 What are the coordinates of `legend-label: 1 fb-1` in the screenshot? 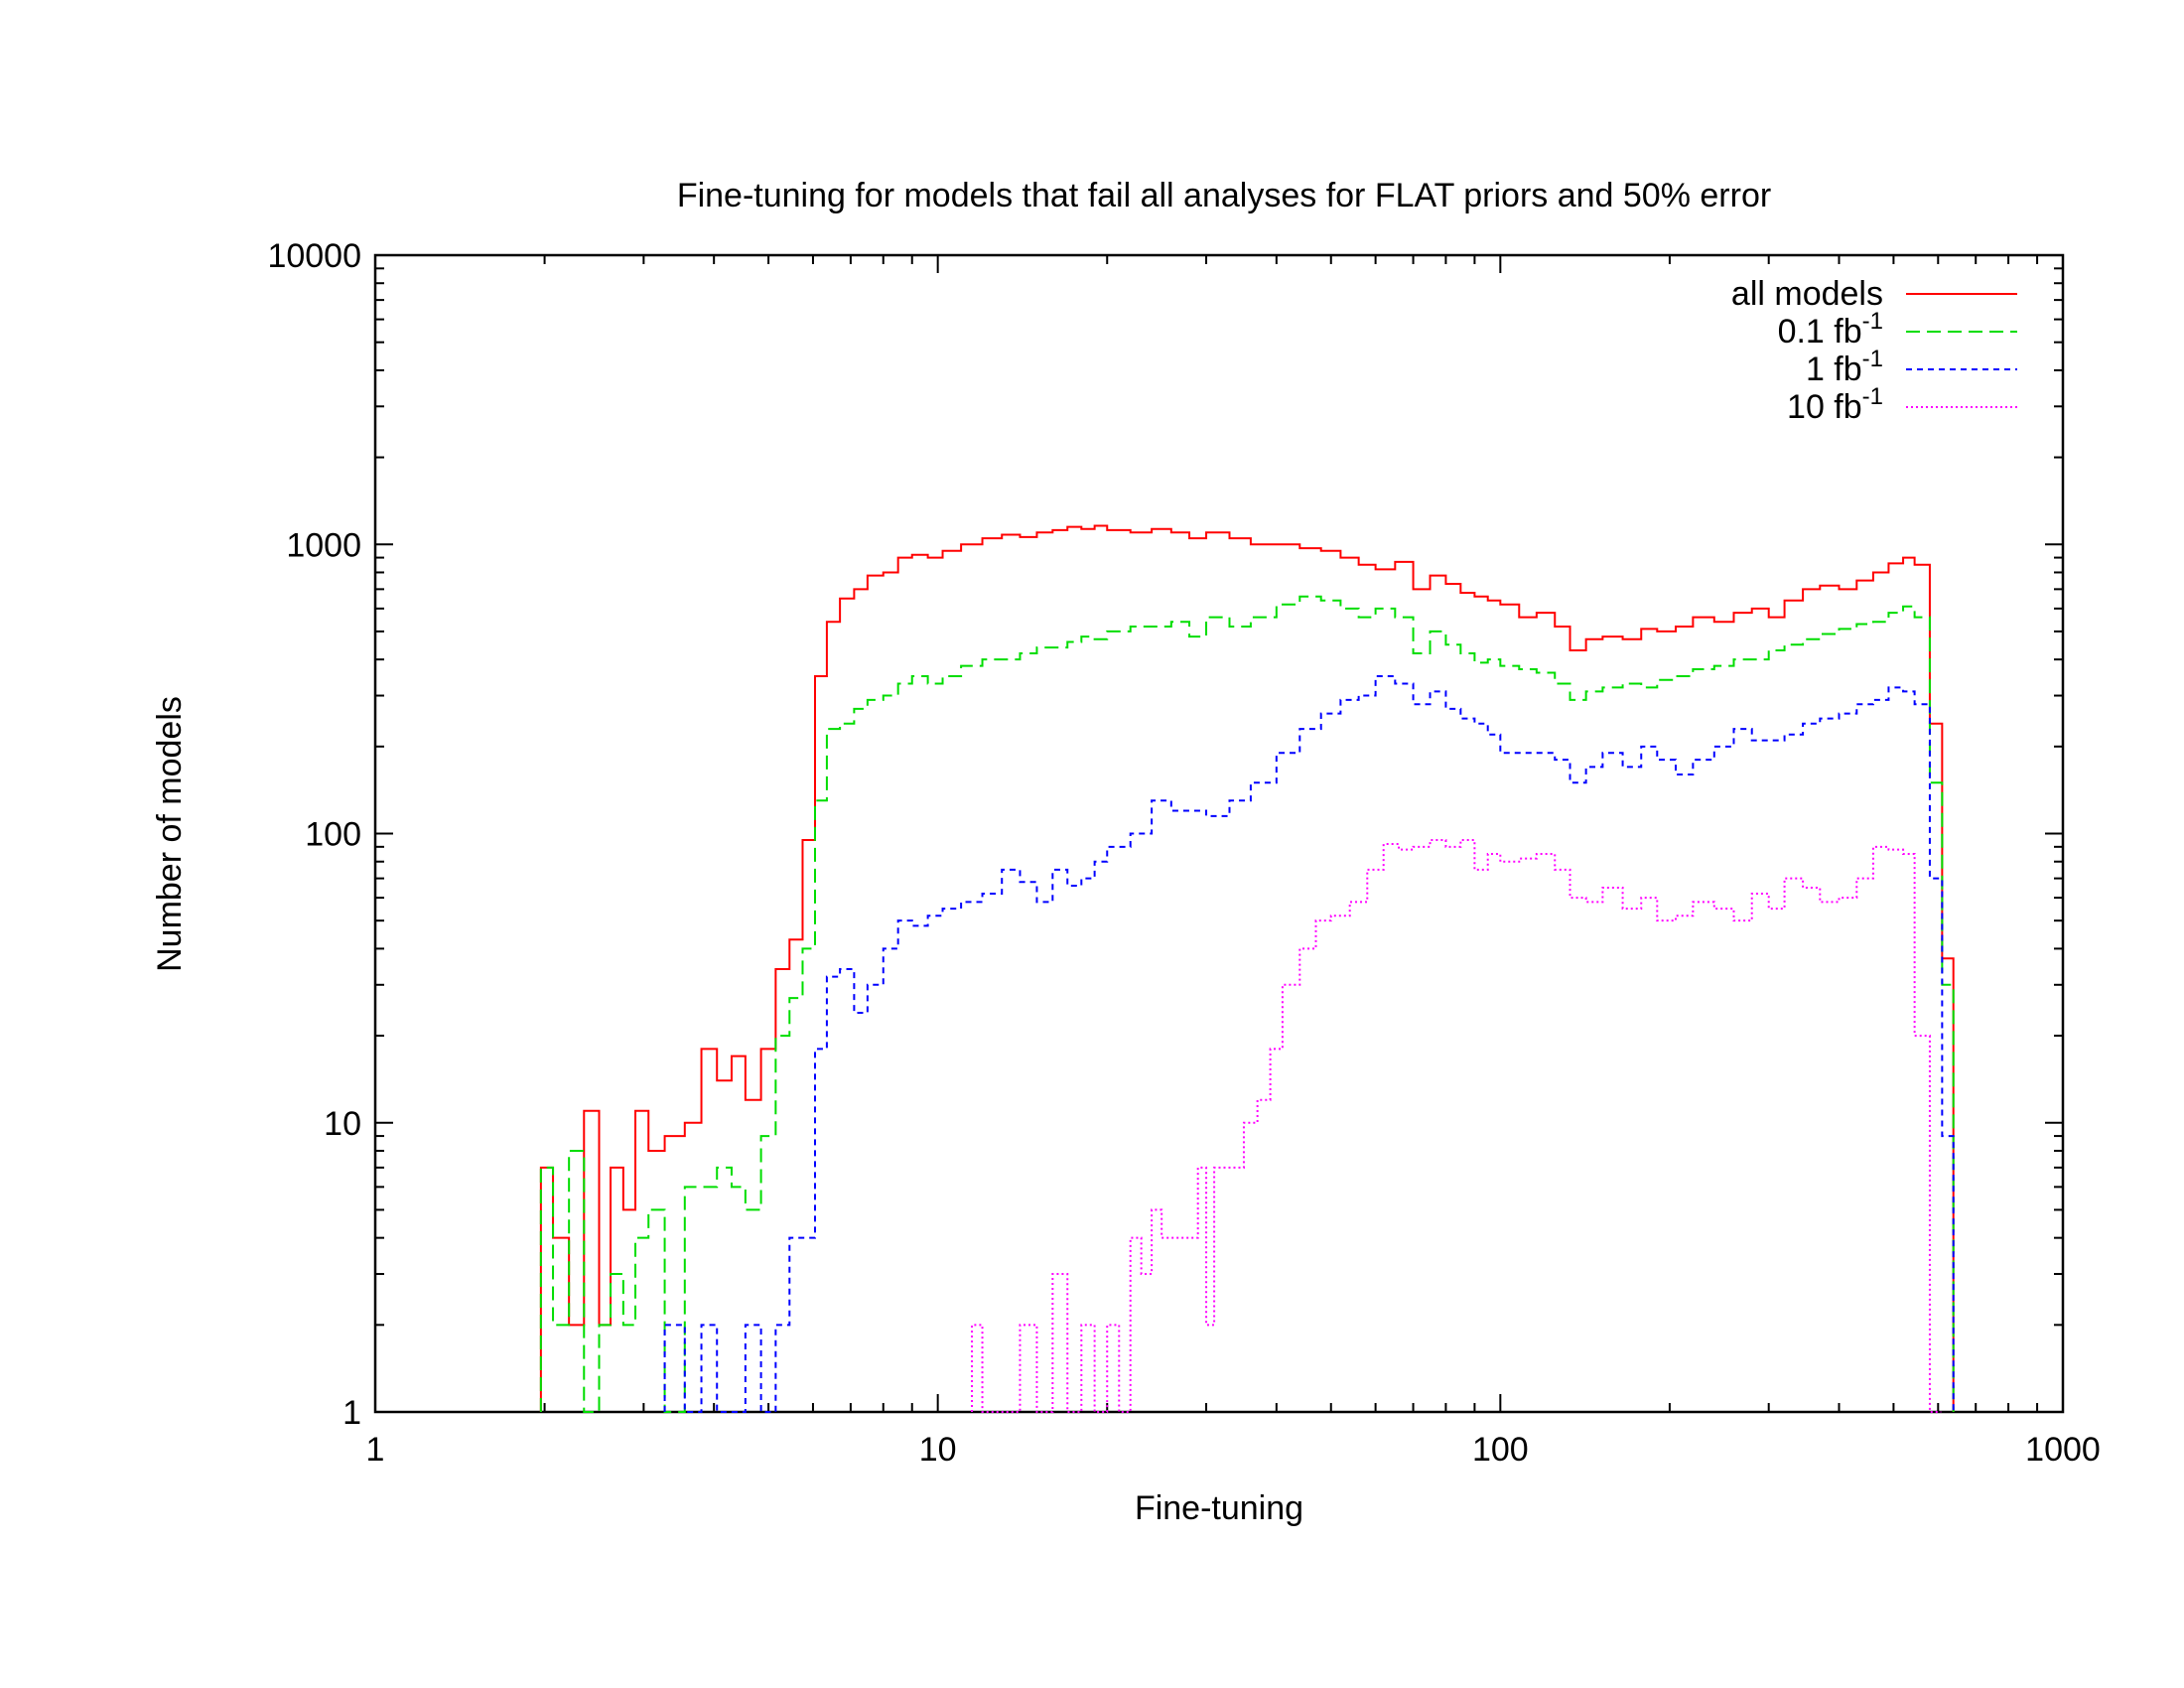 It's located at (1844, 367).